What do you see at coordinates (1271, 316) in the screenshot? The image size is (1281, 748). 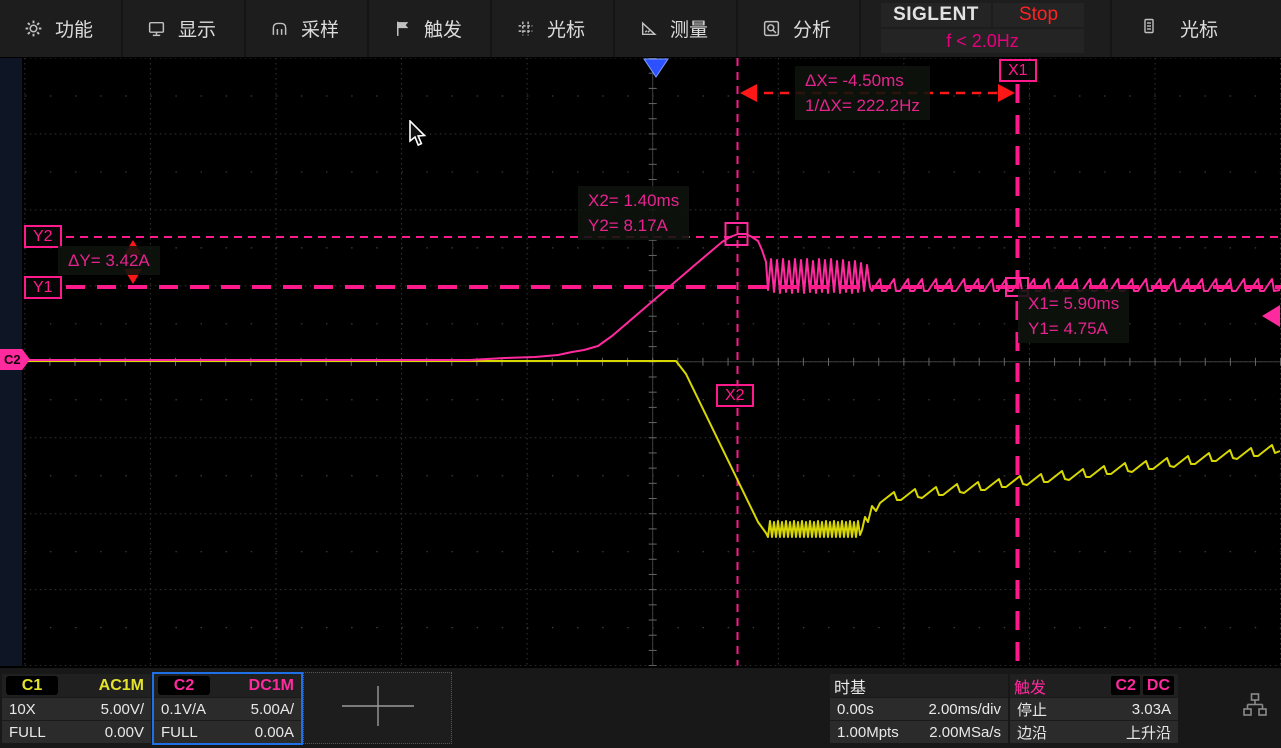 I see `trigger-level-marker` at bounding box center [1271, 316].